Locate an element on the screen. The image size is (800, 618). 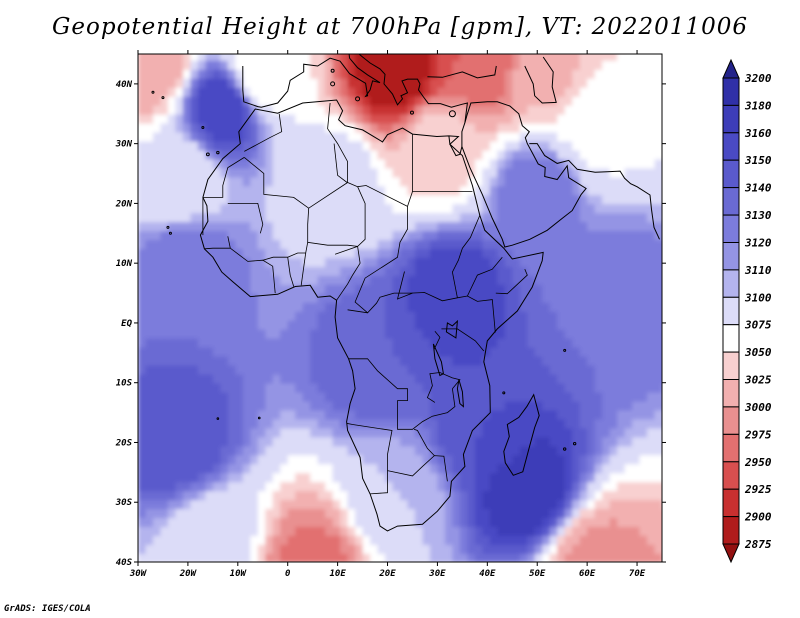
lon-tick-label: 20W is located at coordinates (188, 574).